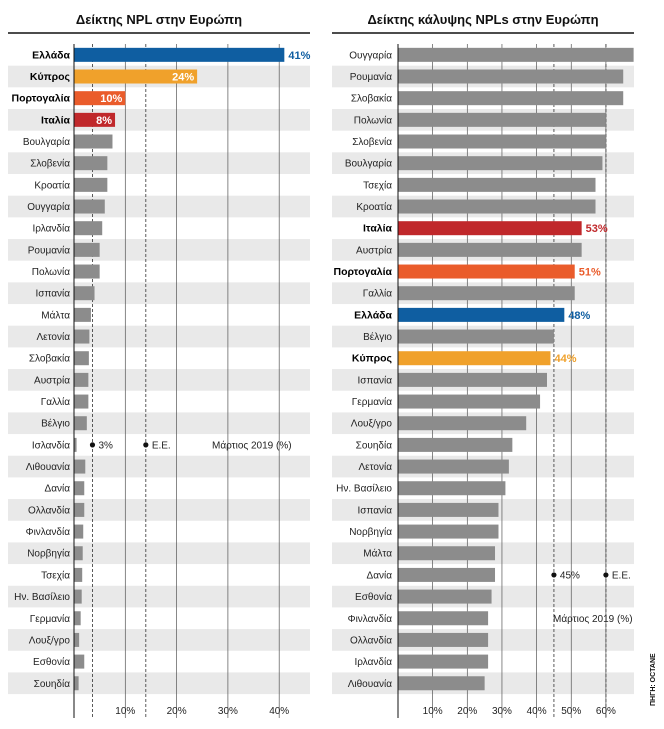  Describe the element at coordinates (370, 619) in the screenshot. I see `chart-2-category-label: Φινλανδία` at that location.